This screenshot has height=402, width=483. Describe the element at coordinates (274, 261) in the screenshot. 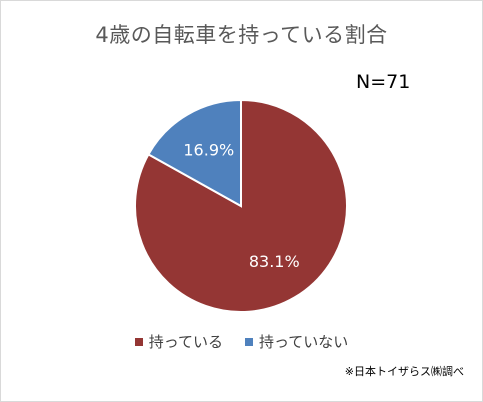

I see `data-label-owns: 83.1%` at that location.